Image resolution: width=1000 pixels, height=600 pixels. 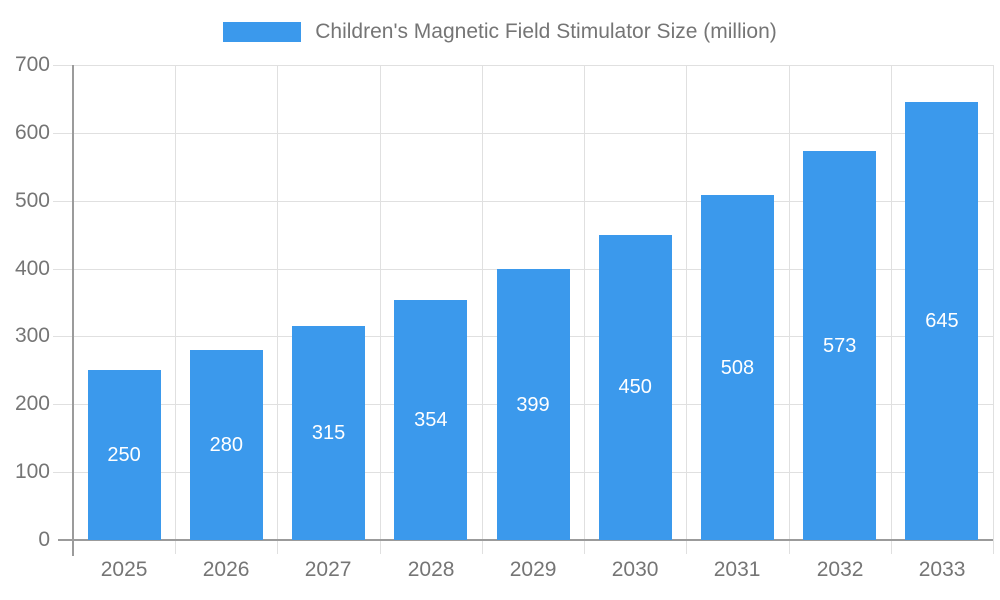 I want to click on y-axis-tick-label: 200, so click(x=32, y=403).